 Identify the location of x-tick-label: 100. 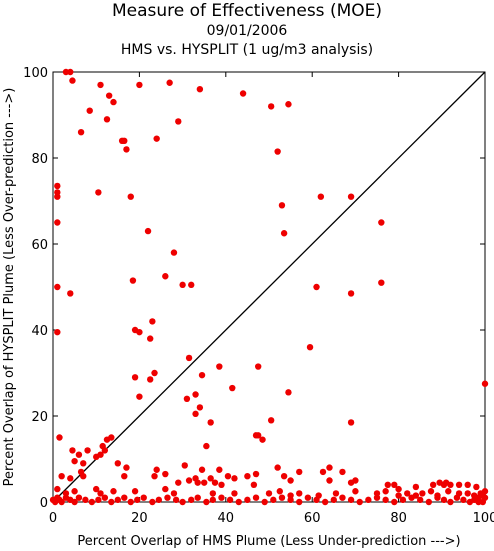
(483, 518).